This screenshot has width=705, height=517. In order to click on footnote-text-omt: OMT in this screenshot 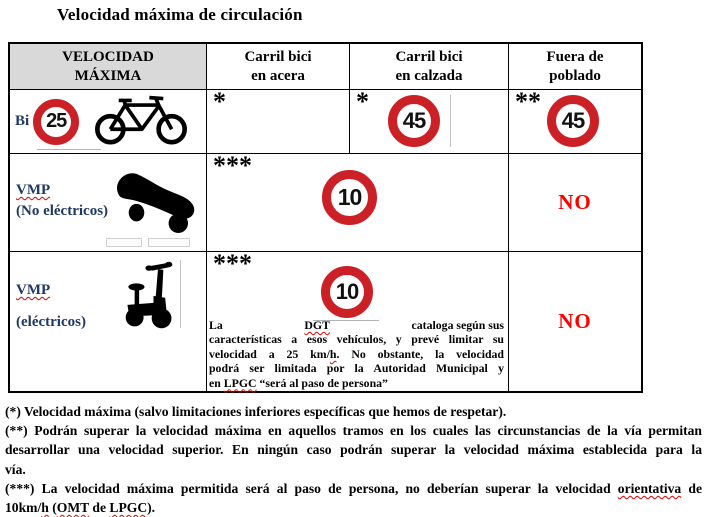, I will do `click(72, 508)`.